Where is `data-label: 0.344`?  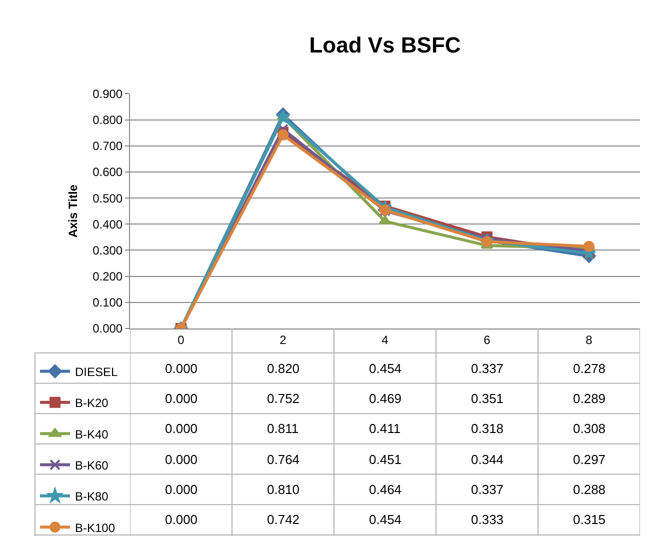 data-label: 0.344 is located at coordinates (487, 459).